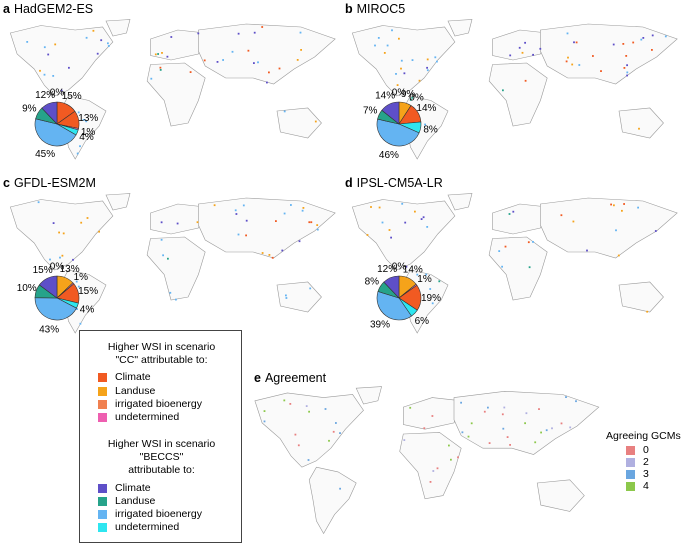  Describe the element at coordinates (147, 417) in the screenshot. I see `legend-label: undetermined` at that location.